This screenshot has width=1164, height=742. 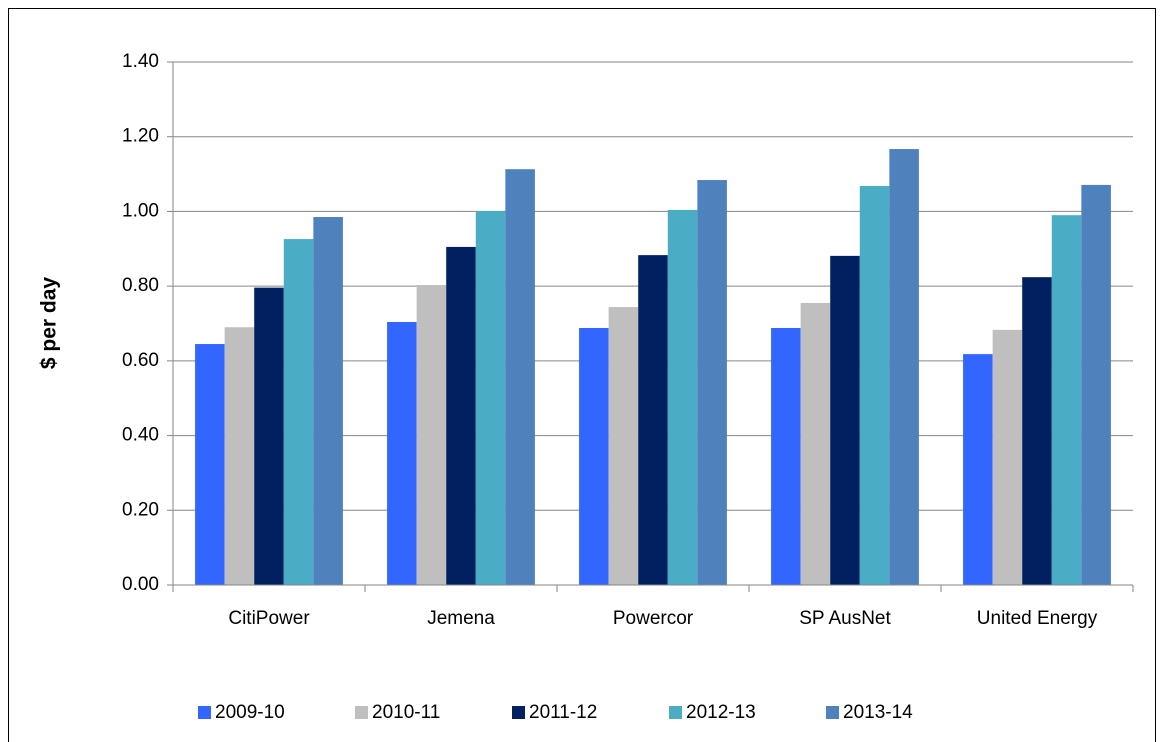 What do you see at coordinates (250, 712) in the screenshot?
I see `legend-label: 2009-10` at bounding box center [250, 712].